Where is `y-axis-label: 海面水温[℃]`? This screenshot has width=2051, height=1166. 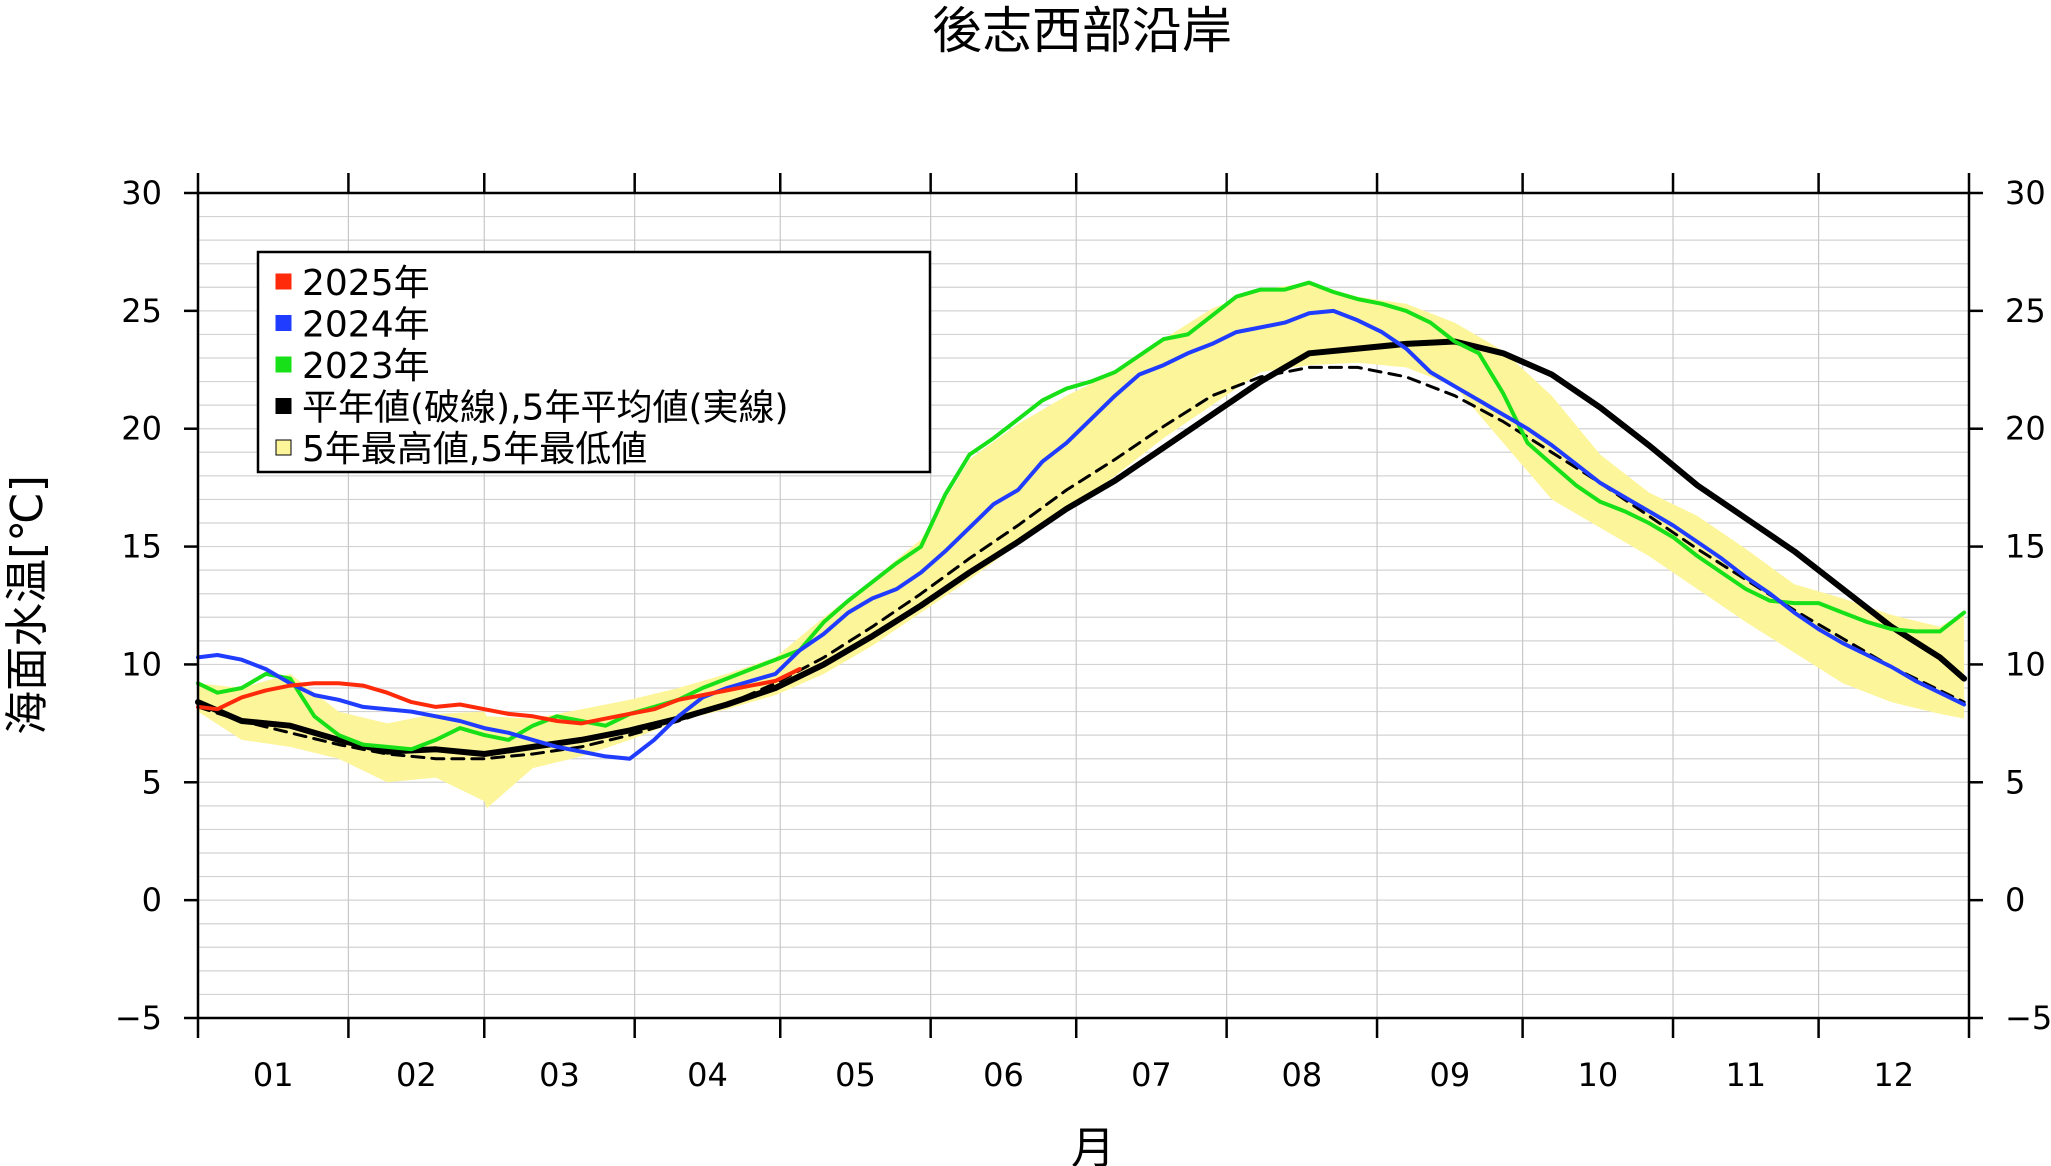
y-axis-label: 海面水温[℃] is located at coordinates (27, 605).